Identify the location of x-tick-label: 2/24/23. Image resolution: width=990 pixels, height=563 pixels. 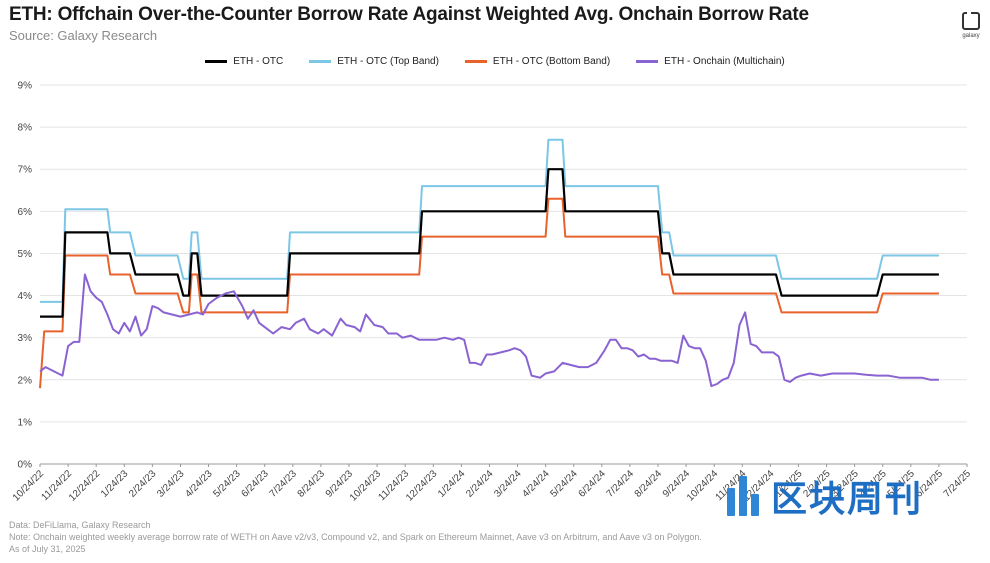
(143, 484).